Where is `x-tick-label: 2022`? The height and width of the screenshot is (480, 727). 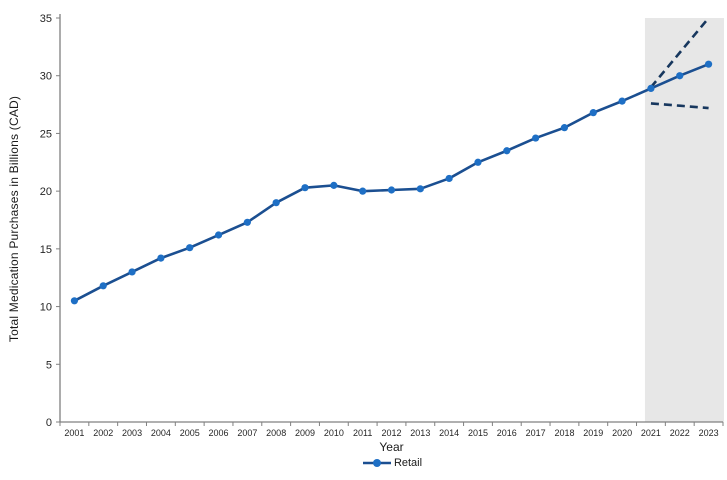 x-tick-label: 2022 is located at coordinates (680, 433).